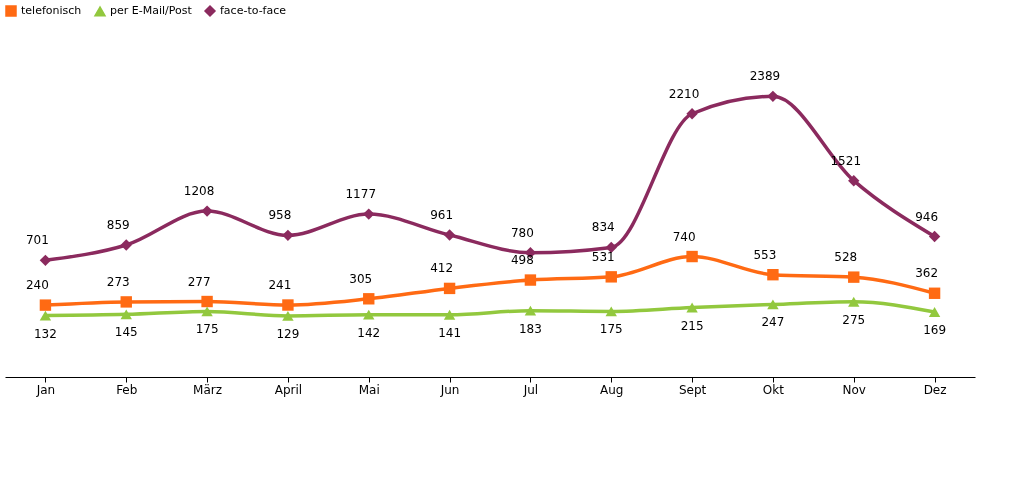  What do you see at coordinates (288, 333) in the screenshot?
I see `data-label: 129` at bounding box center [288, 333].